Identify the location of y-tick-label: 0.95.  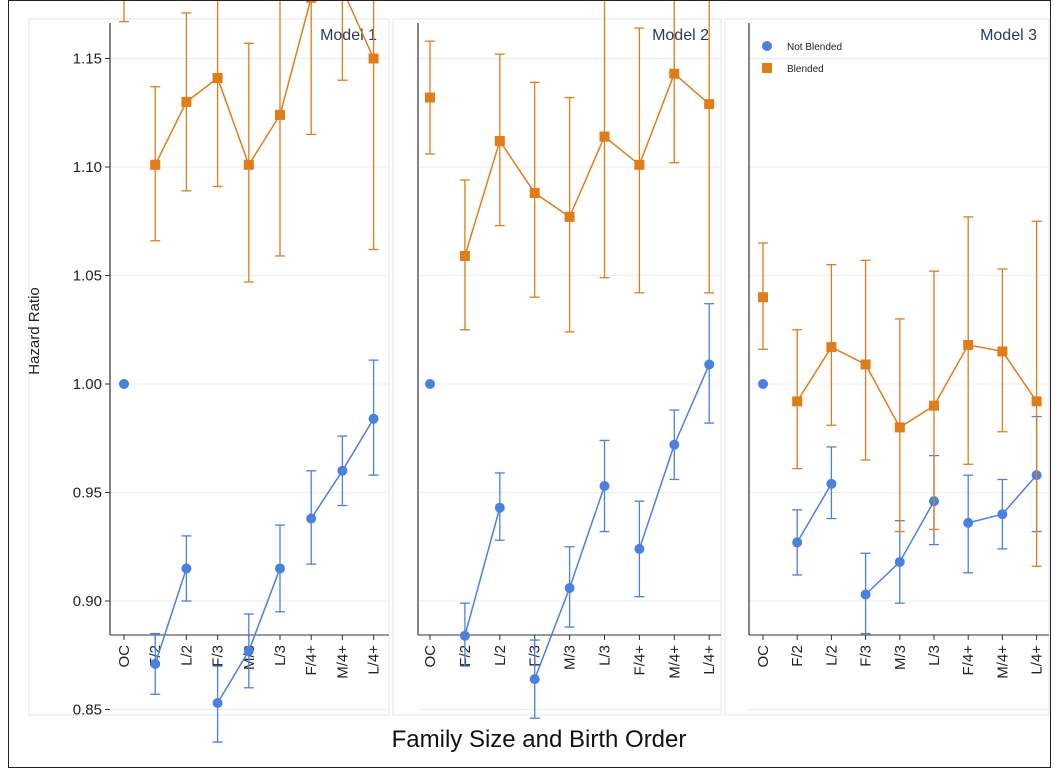
(87, 493).